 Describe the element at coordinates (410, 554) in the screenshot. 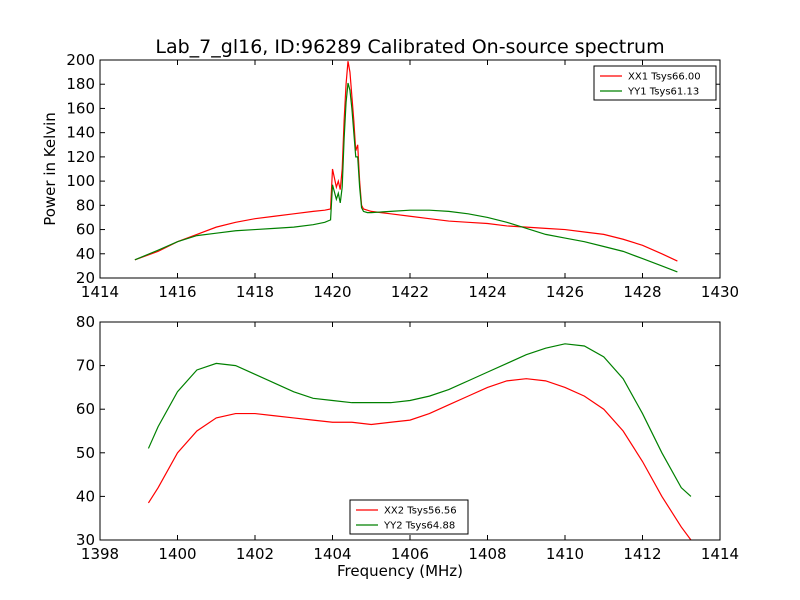

I see `x-tick-label: 1406` at that location.